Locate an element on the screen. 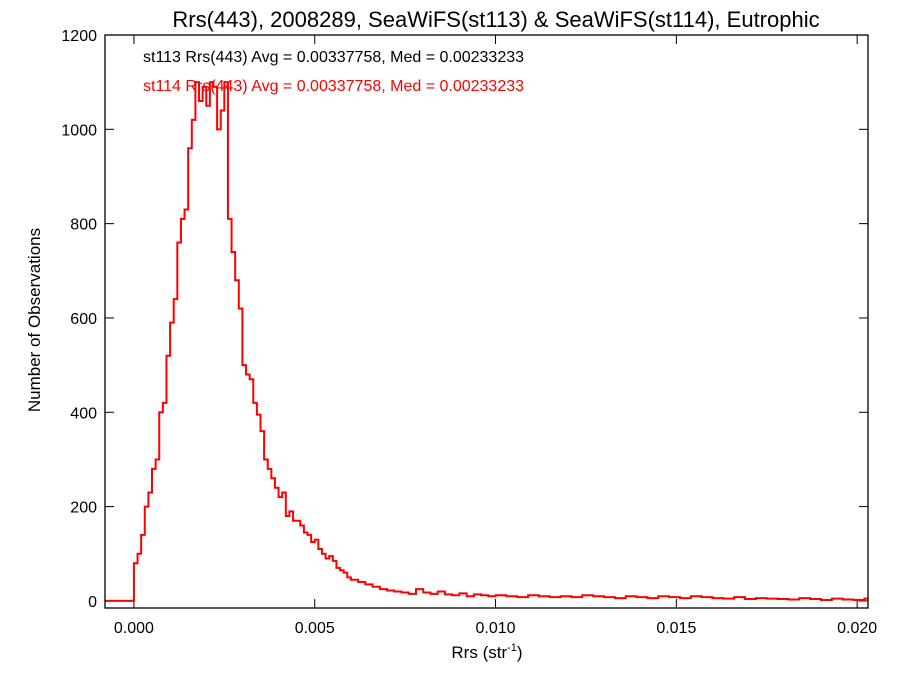 Image resolution: width=900 pixels, height=675 pixels. y-tick-label: 400 is located at coordinates (83, 413).